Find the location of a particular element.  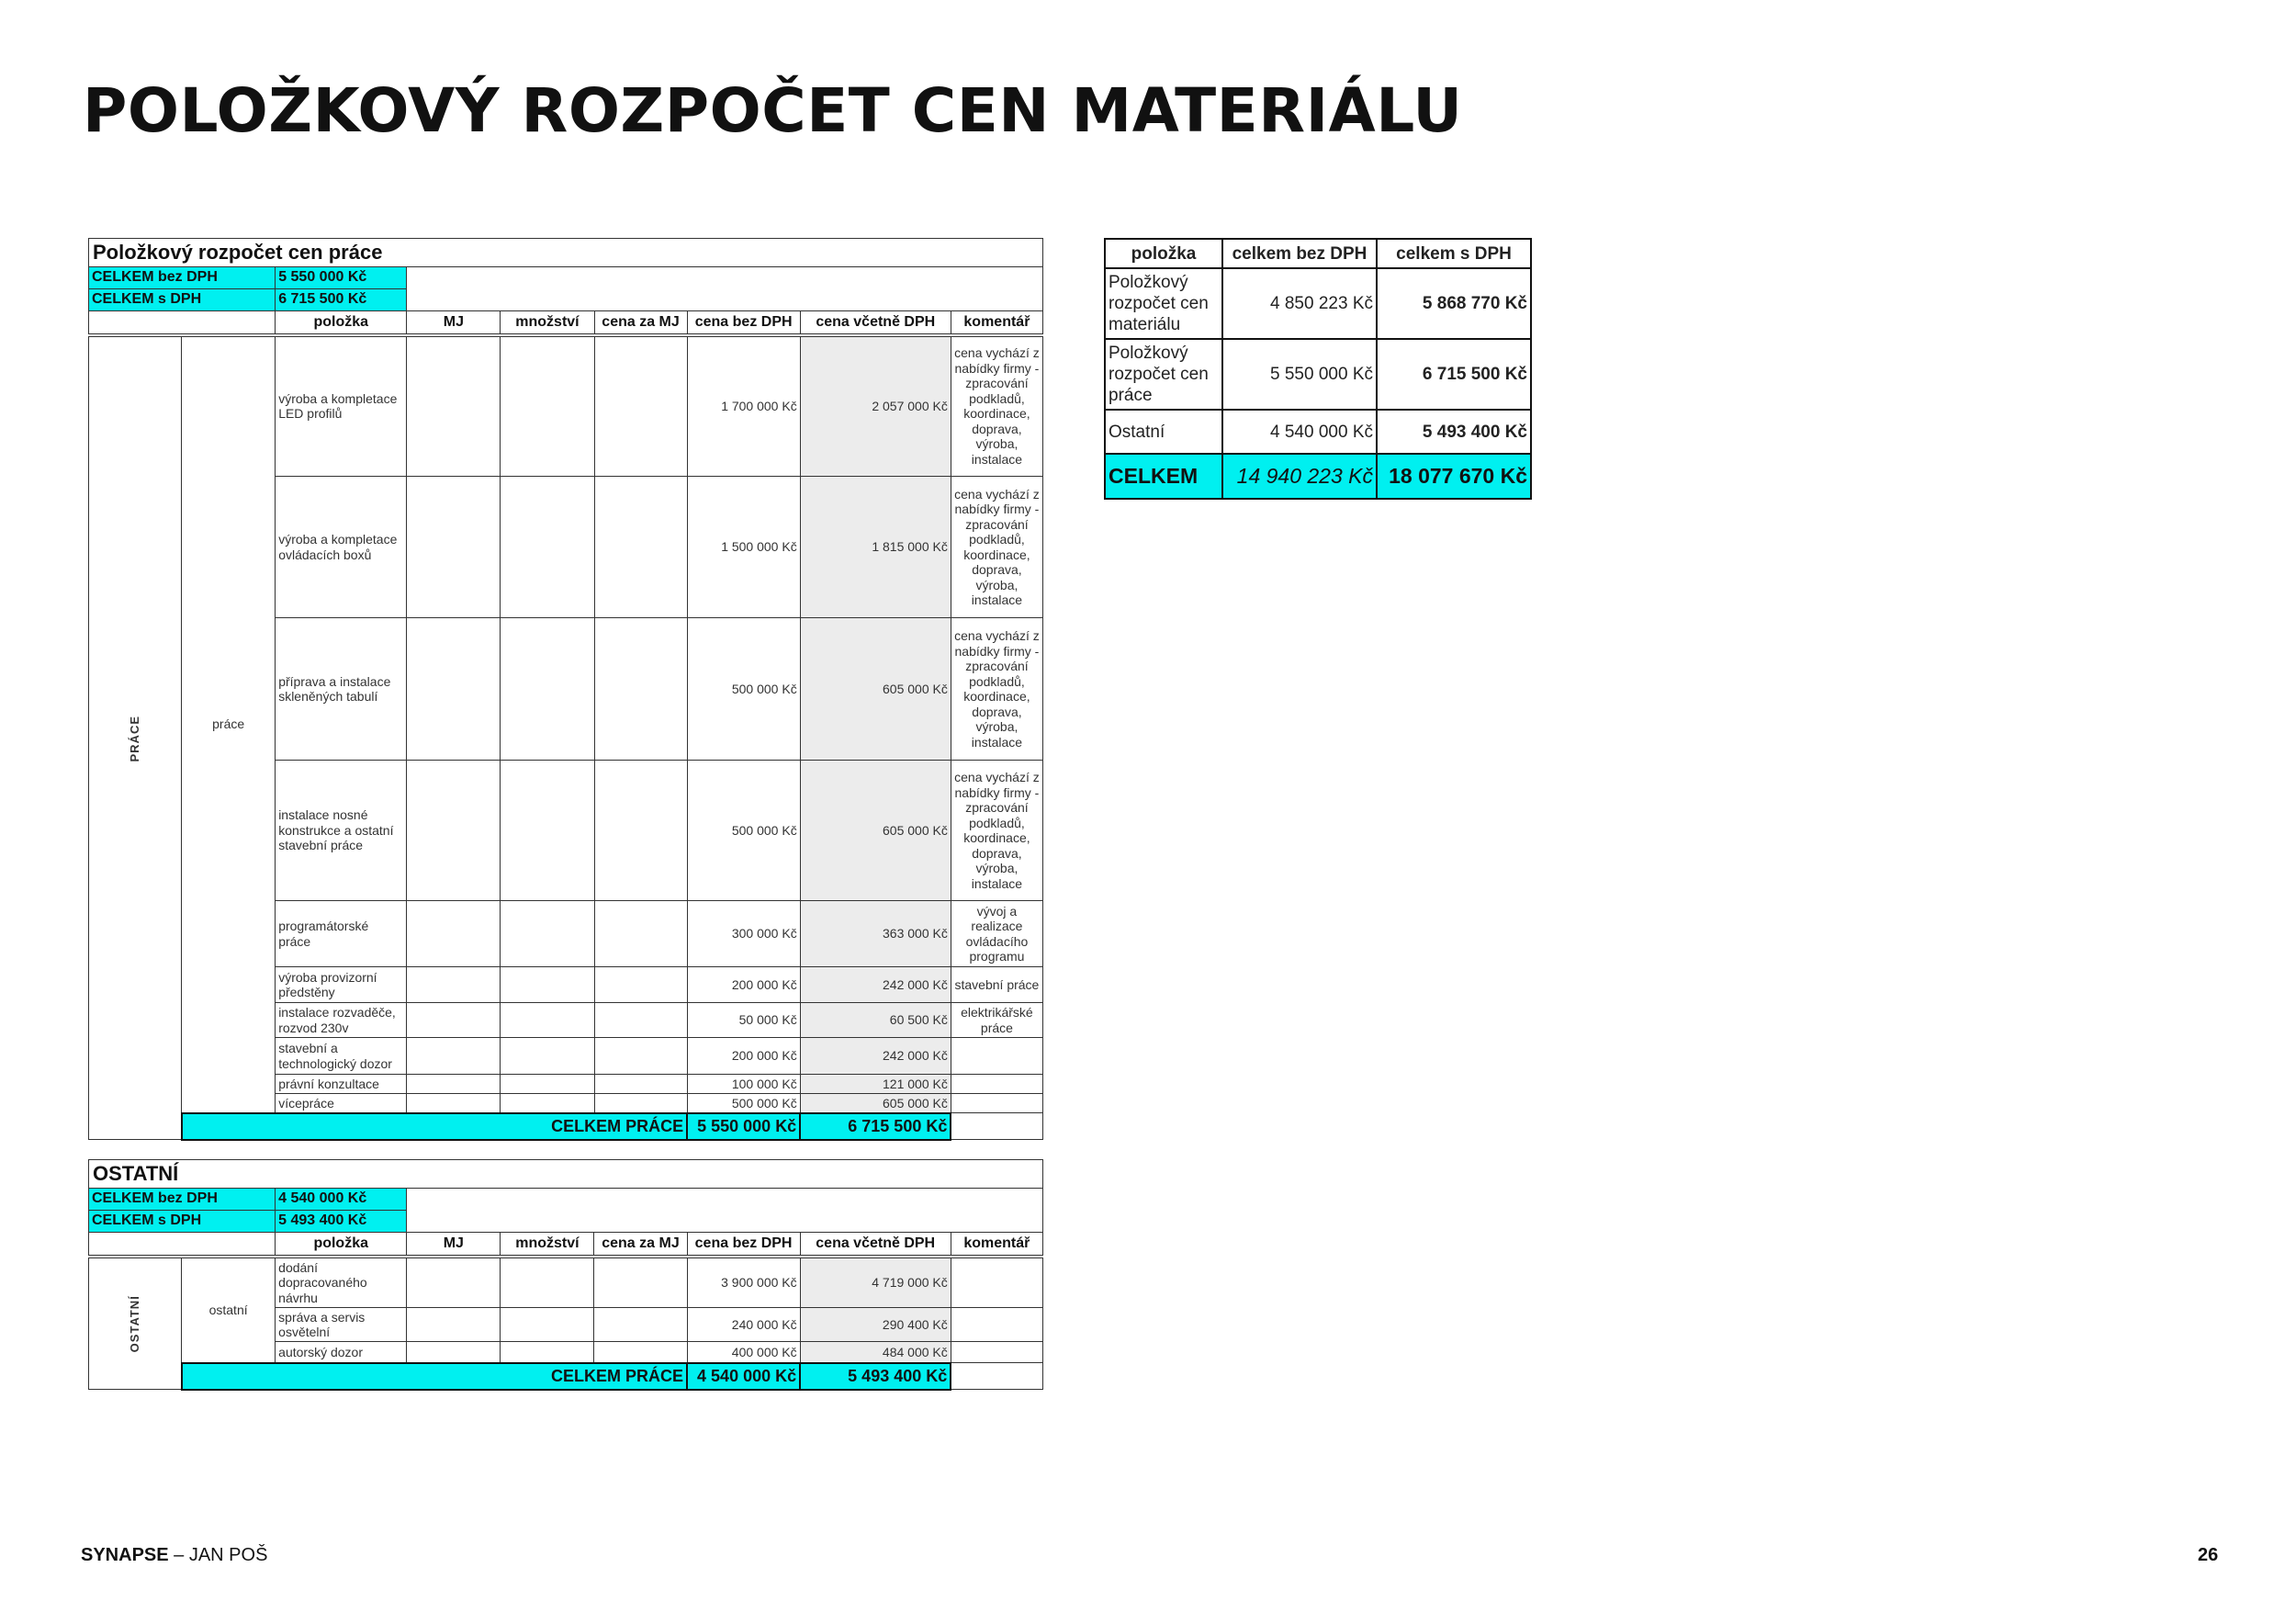

total-incl-row: CELKEM s DPH 5 493 400 Kč is located at coordinates (565, 1221).